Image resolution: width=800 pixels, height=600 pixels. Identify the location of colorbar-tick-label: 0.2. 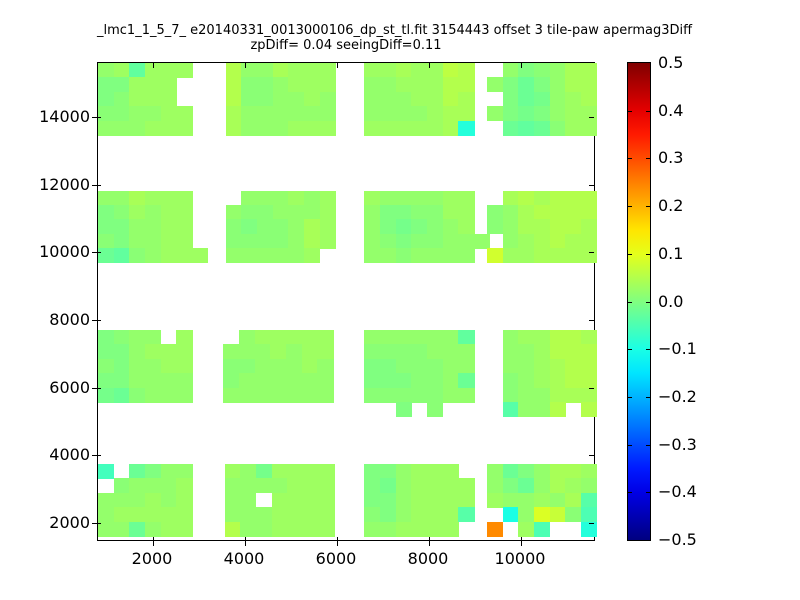
(671, 205).